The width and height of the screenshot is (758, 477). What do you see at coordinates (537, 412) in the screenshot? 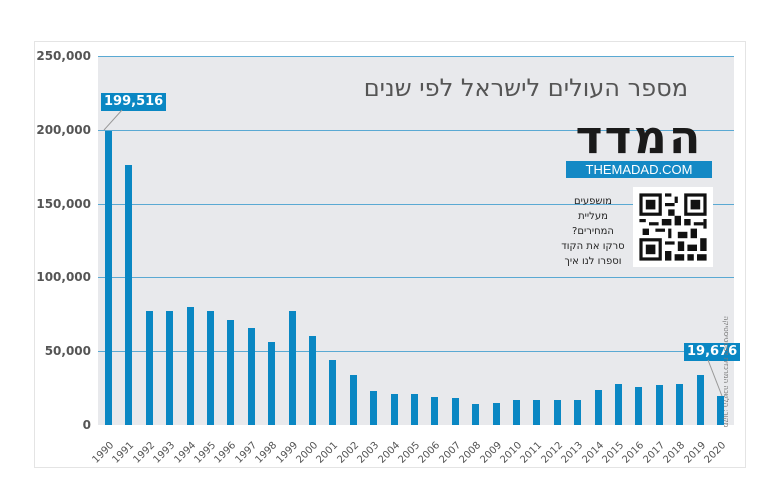
I see `bar-2011` at bounding box center [537, 412].